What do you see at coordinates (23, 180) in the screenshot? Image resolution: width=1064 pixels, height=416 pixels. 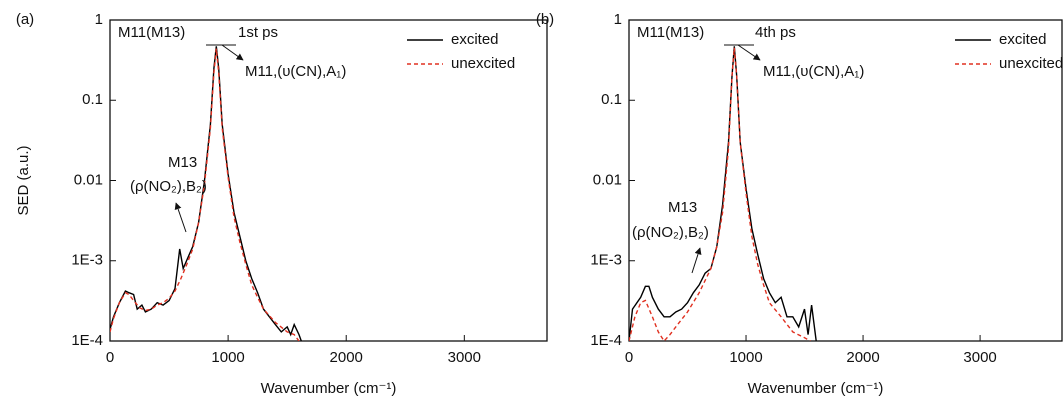 I see `y-axis-label: SED (a.u.)` at bounding box center [23, 180].